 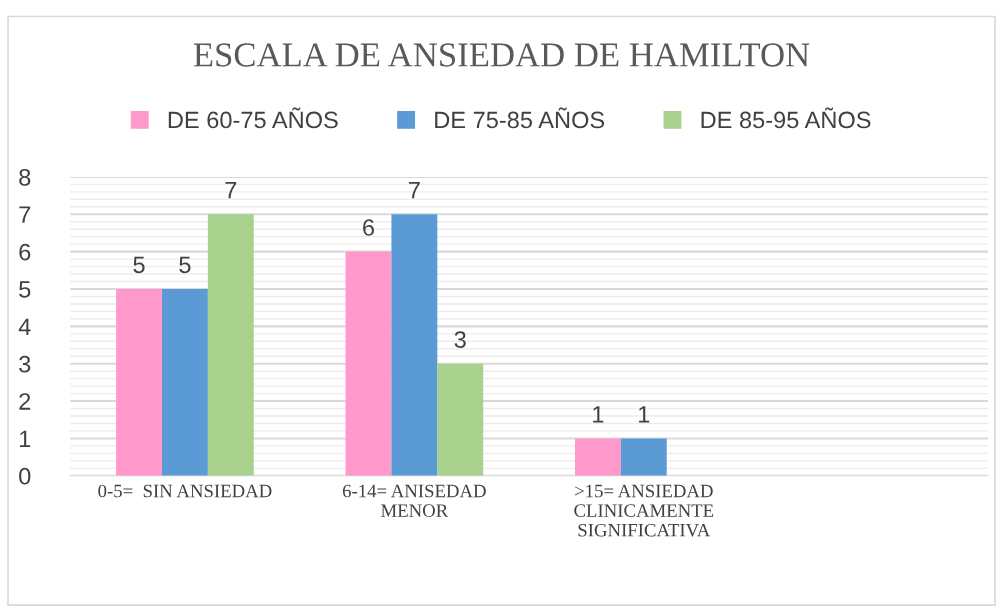 I want to click on y-tick-label: 7, so click(x=25, y=214).